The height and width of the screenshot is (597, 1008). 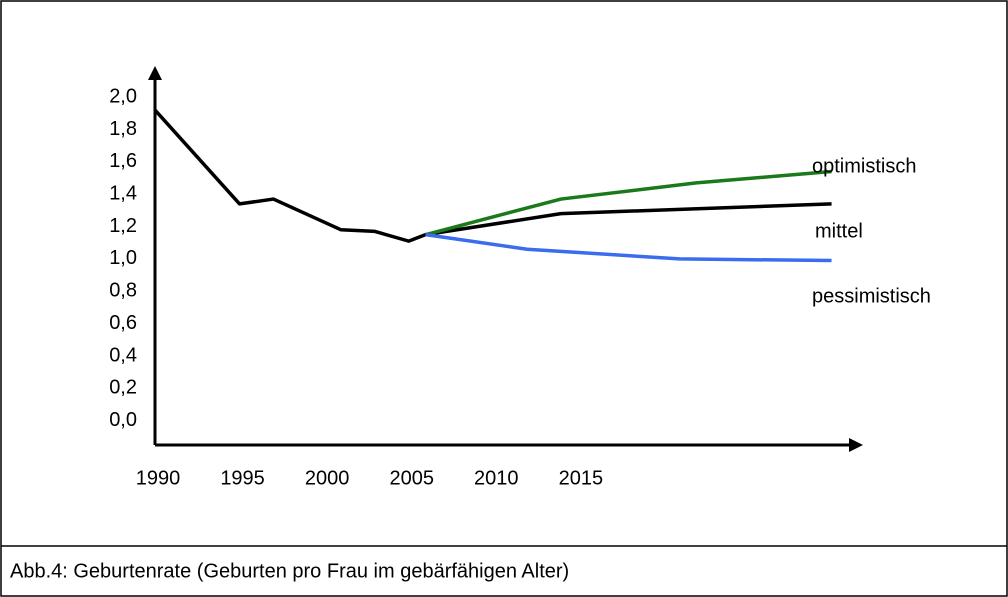 I want to click on y-tick-label: 1,2, so click(x=123, y=226).